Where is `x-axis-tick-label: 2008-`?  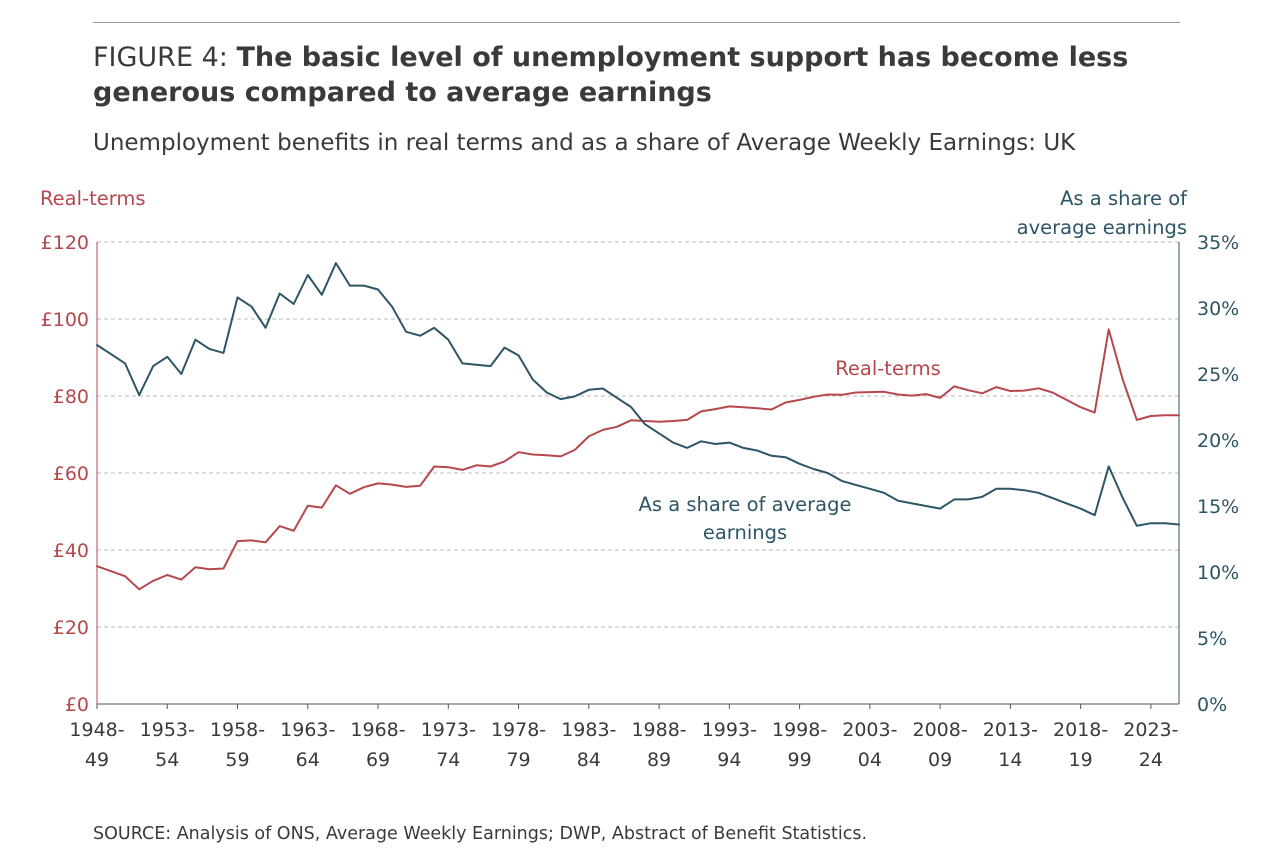
x-axis-tick-label: 2008- is located at coordinates (940, 730).